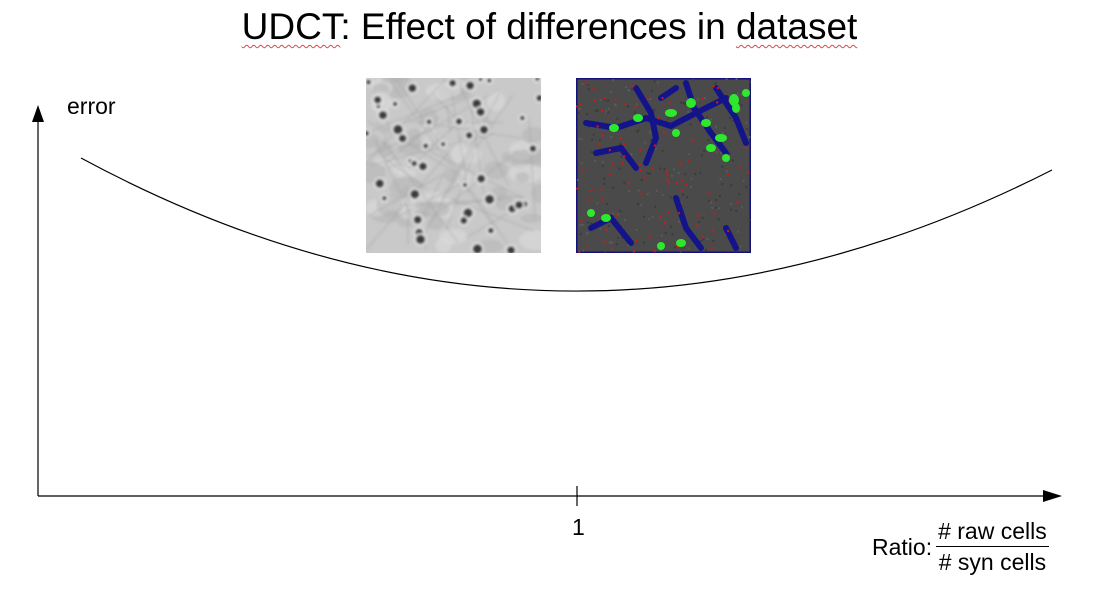  What do you see at coordinates (38, 113) in the screenshot?
I see `y-axis-arrow` at bounding box center [38, 113].